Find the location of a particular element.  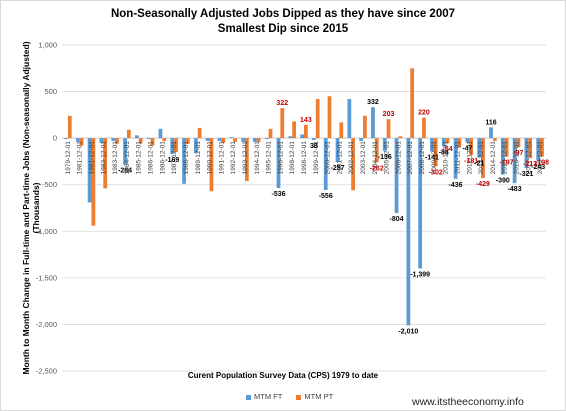

data-label: -54 is located at coordinates (447, 149).